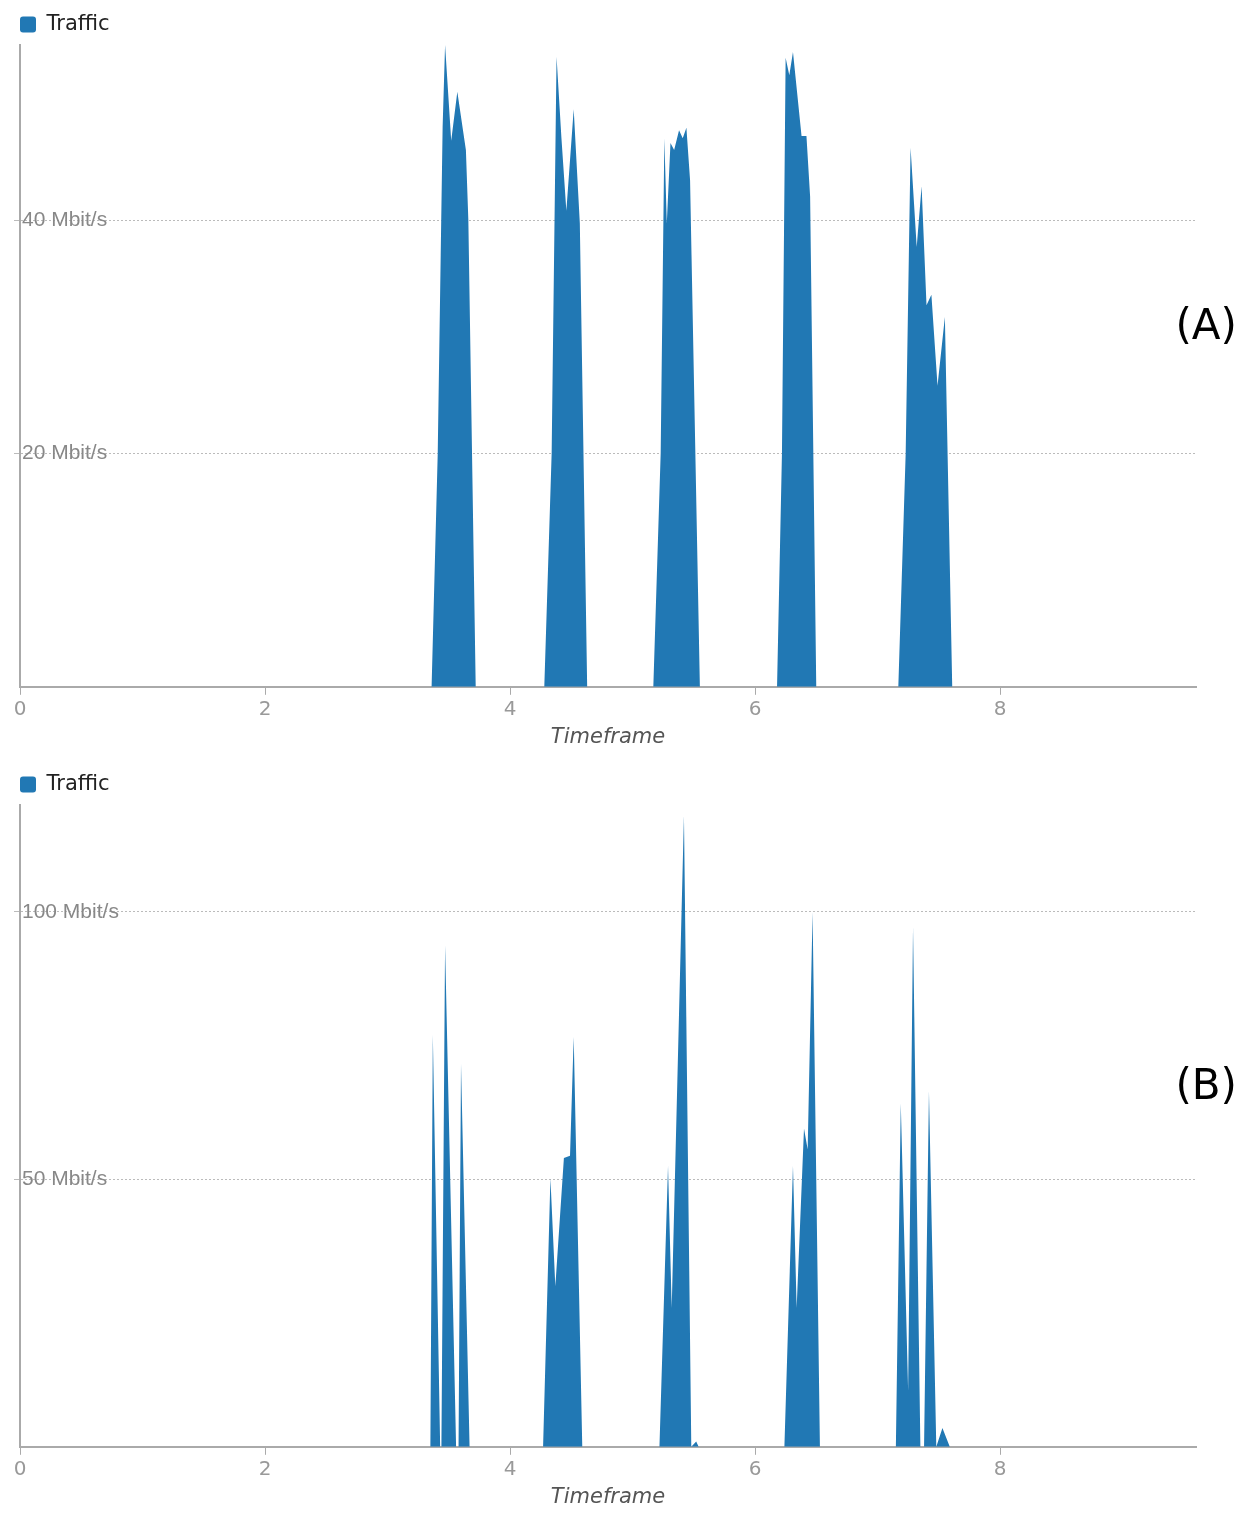  I want to click on annotation: (B), so click(1206, 1084).